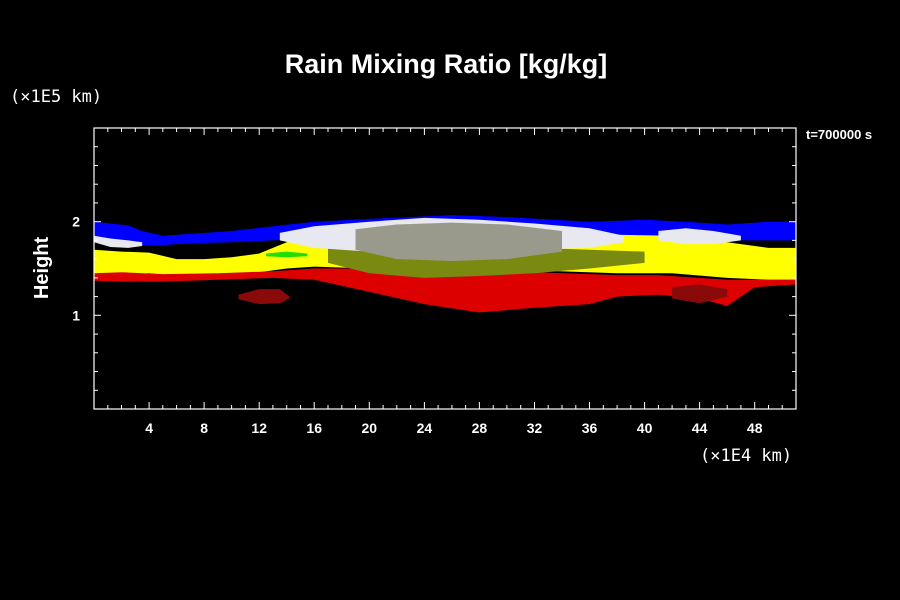 The image size is (900, 600). What do you see at coordinates (42, 268) in the screenshot?
I see `y-axis-label: Height` at bounding box center [42, 268].